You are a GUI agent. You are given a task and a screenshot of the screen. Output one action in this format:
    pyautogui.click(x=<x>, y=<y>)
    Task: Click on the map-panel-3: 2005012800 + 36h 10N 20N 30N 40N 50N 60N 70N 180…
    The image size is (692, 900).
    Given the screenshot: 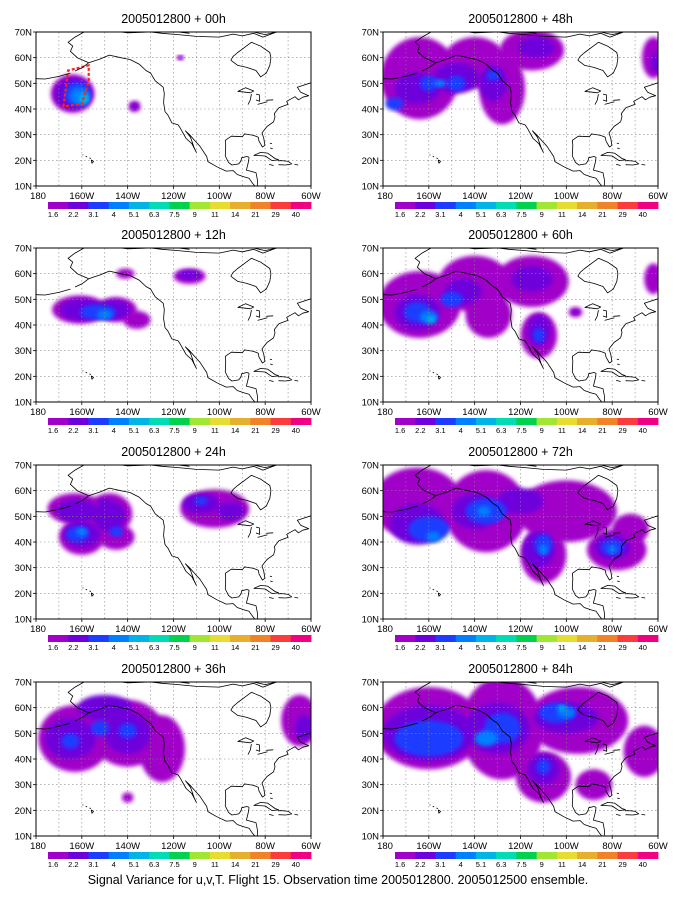 What is the action you would take?
    pyautogui.click(x=168, y=765)
    